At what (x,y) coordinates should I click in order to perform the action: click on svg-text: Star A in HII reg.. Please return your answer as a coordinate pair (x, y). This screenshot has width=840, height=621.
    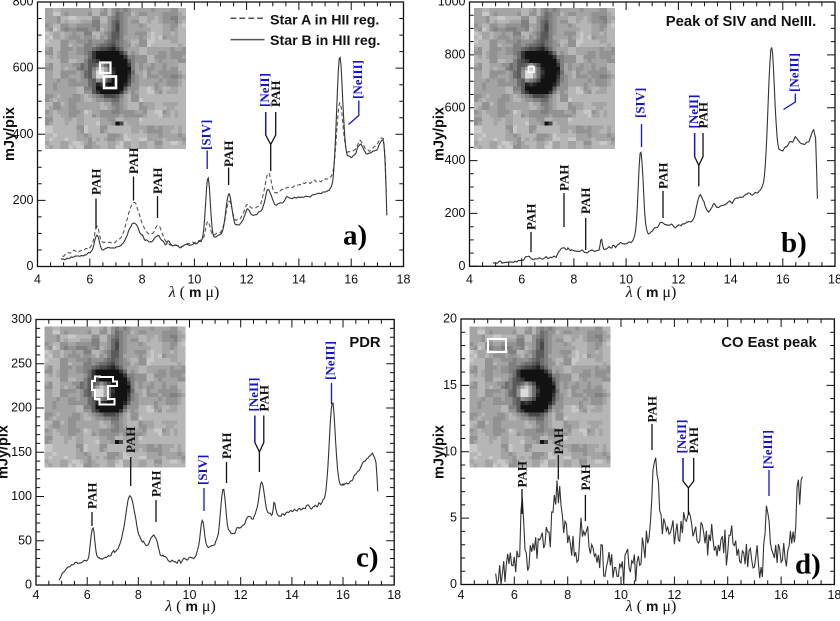
    Looking at the image, I should click on (324, 21).